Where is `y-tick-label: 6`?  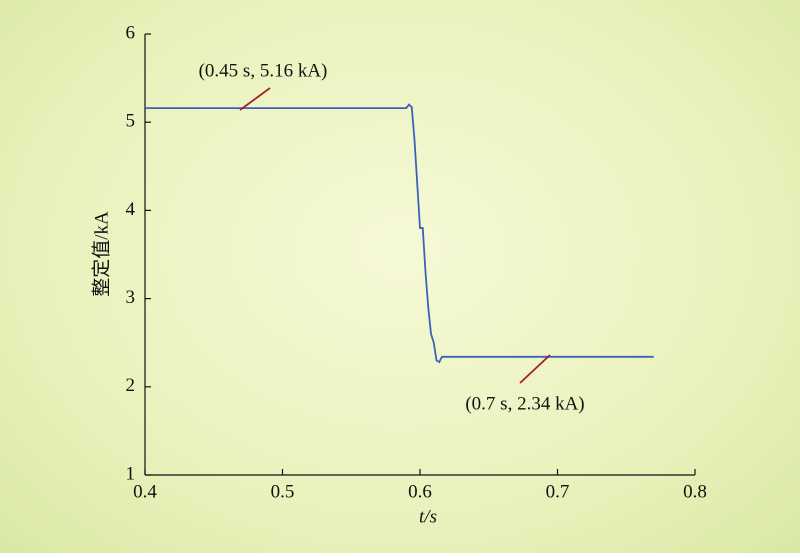
y-tick-label: 6 is located at coordinates (131, 32).